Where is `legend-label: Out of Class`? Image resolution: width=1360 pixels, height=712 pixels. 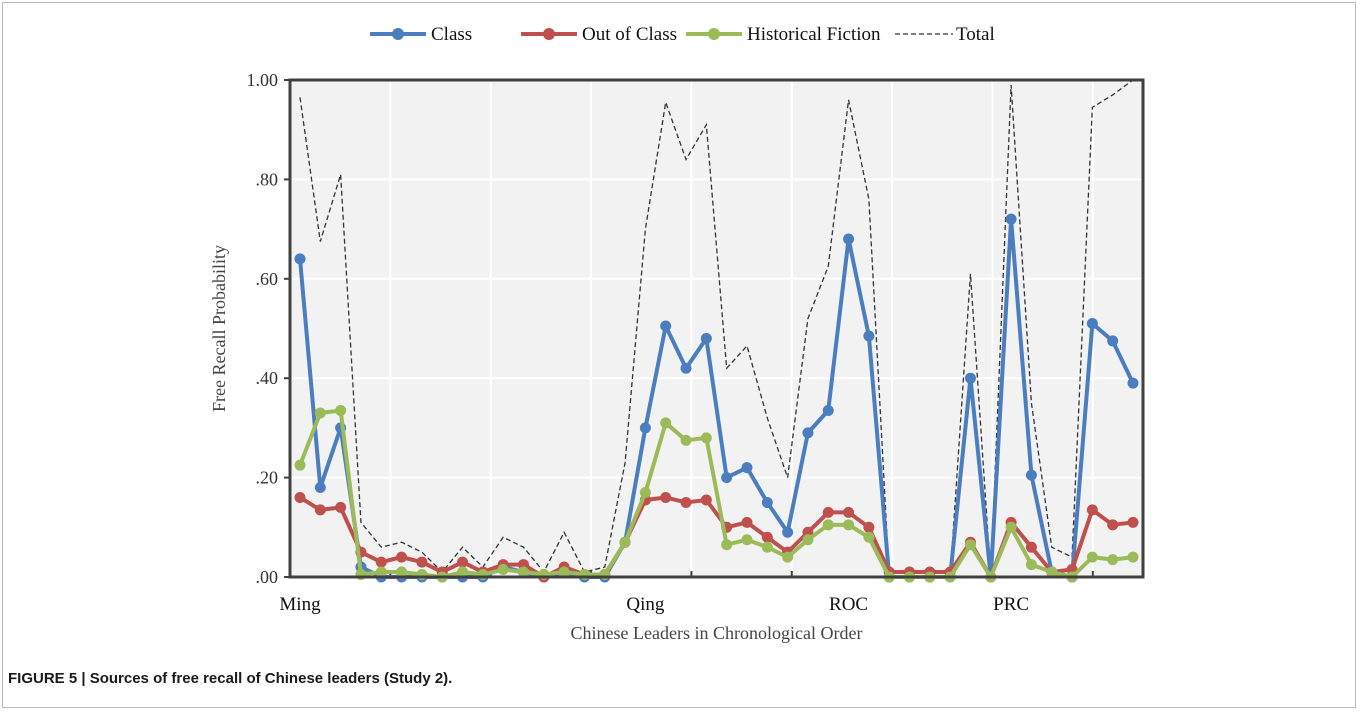 legend-label: Out of Class is located at coordinates (629, 34).